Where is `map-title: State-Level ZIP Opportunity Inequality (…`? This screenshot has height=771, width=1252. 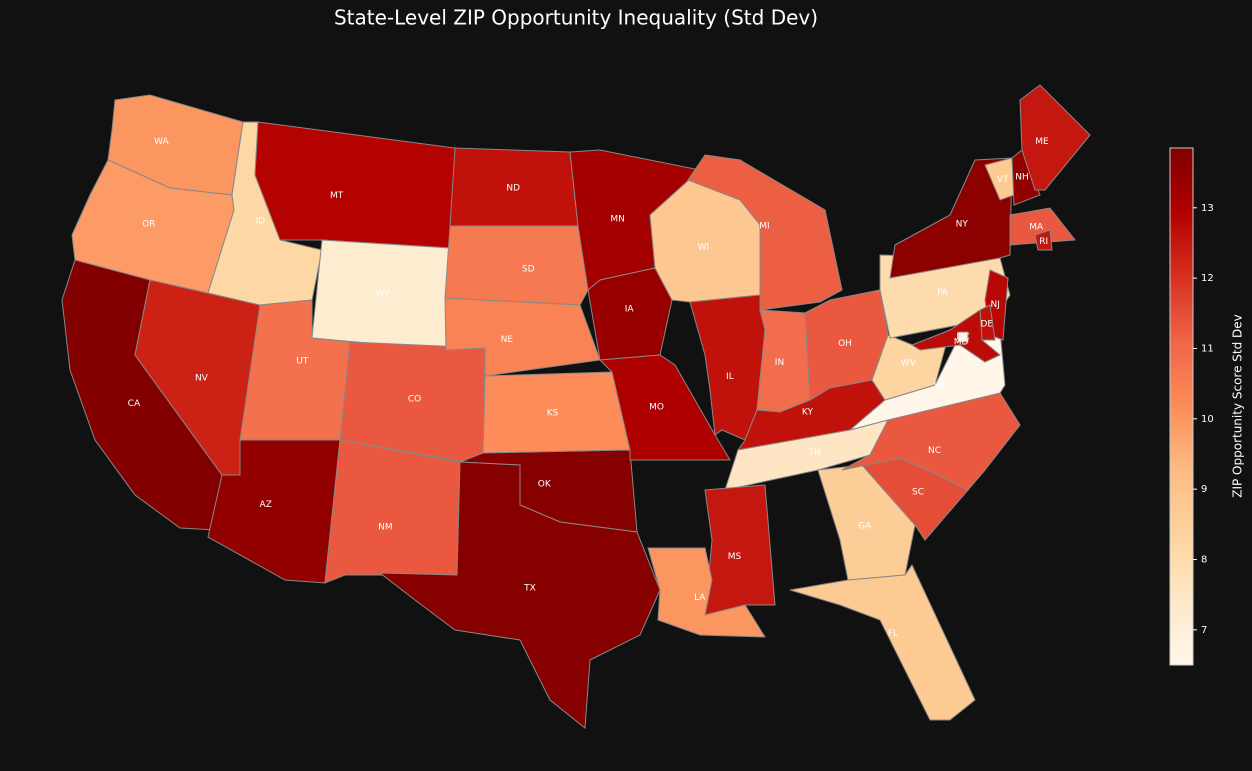 map-title: State-Level ZIP Opportunity Inequality (… is located at coordinates (576, 18).